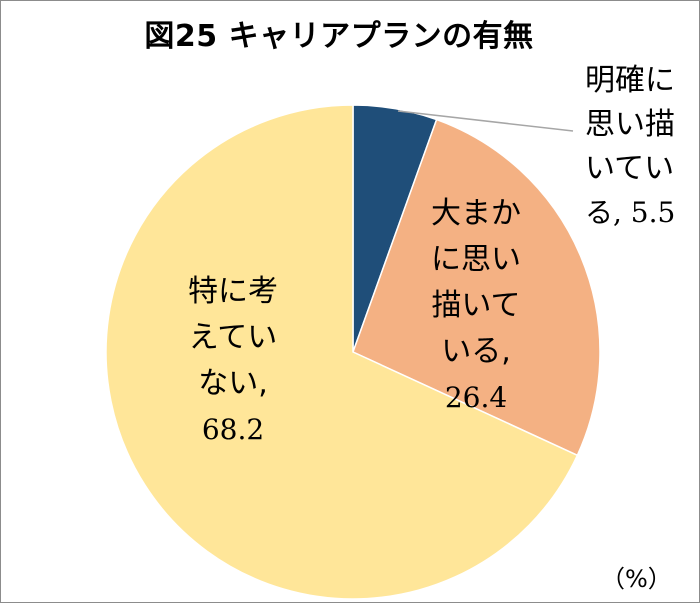  What do you see at coordinates (476, 305) in the screenshot?
I see `slice-label-rough-plan: 大まか に思い 描いて いる, 26.4` at bounding box center [476, 305].